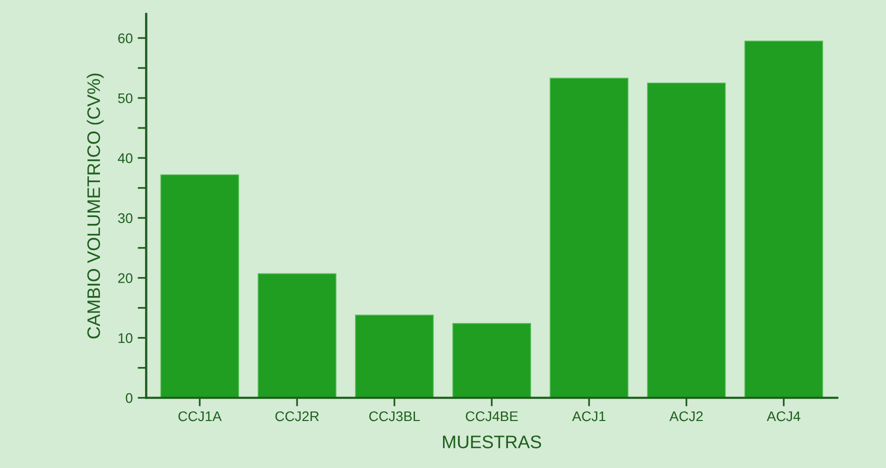 The width and height of the screenshot is (886, 468). Describe the element at coordinates (492, 416) in the screenshot. I see `x-tick-label: CCJ4BE` at that location.